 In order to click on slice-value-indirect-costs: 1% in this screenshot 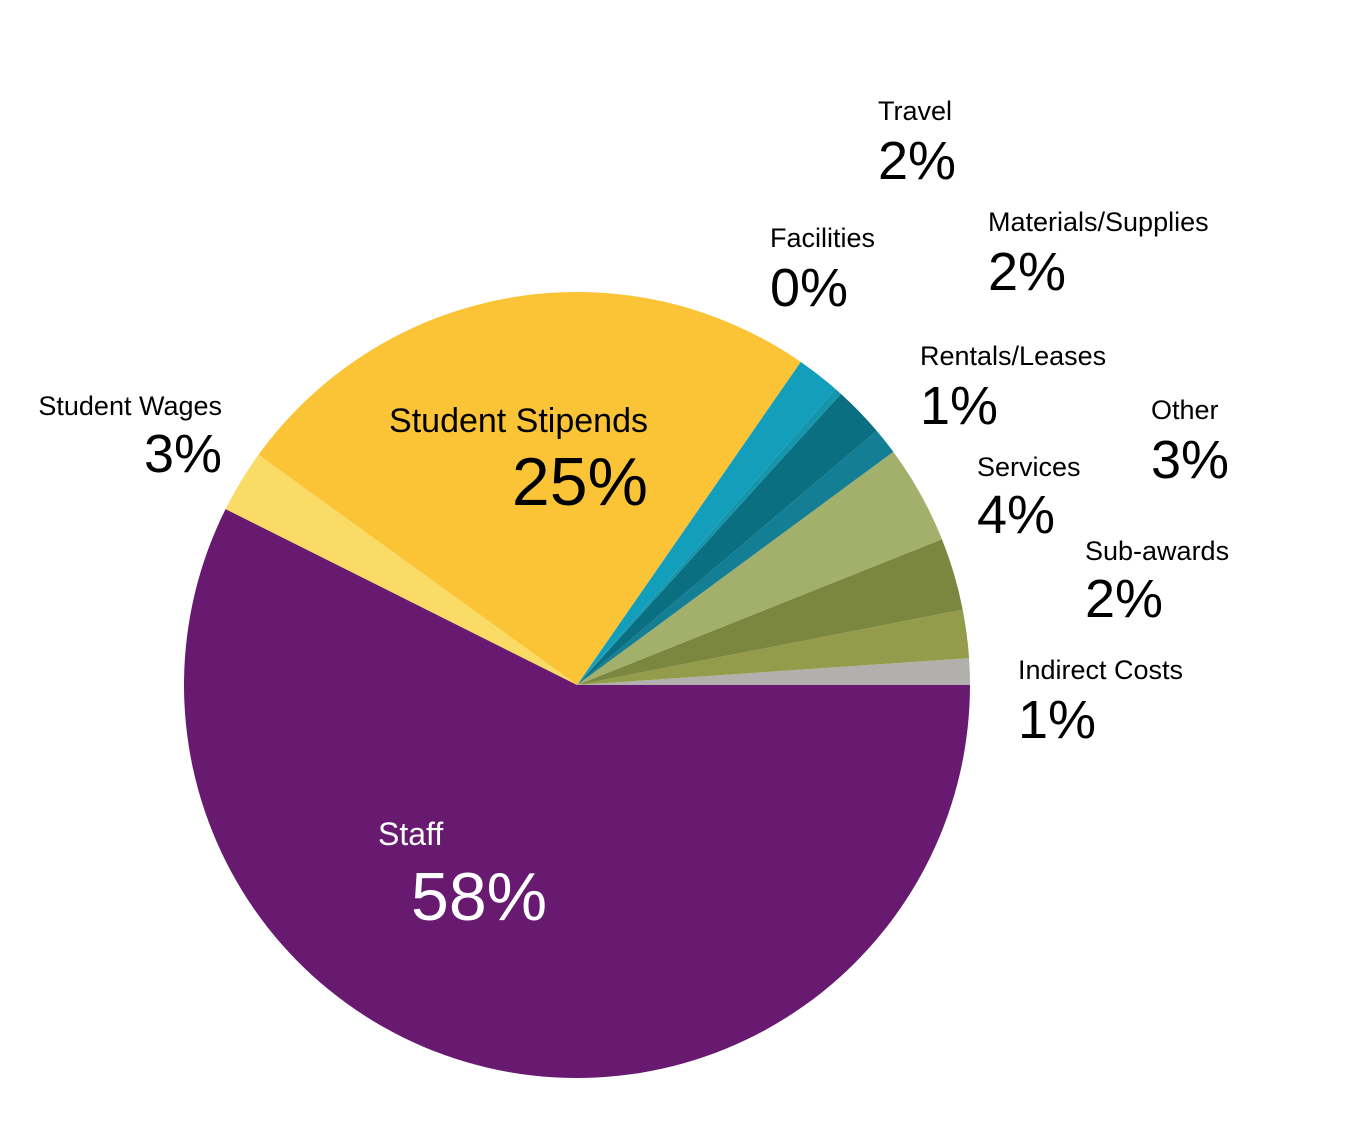, I will do `click(1057, 720)`.